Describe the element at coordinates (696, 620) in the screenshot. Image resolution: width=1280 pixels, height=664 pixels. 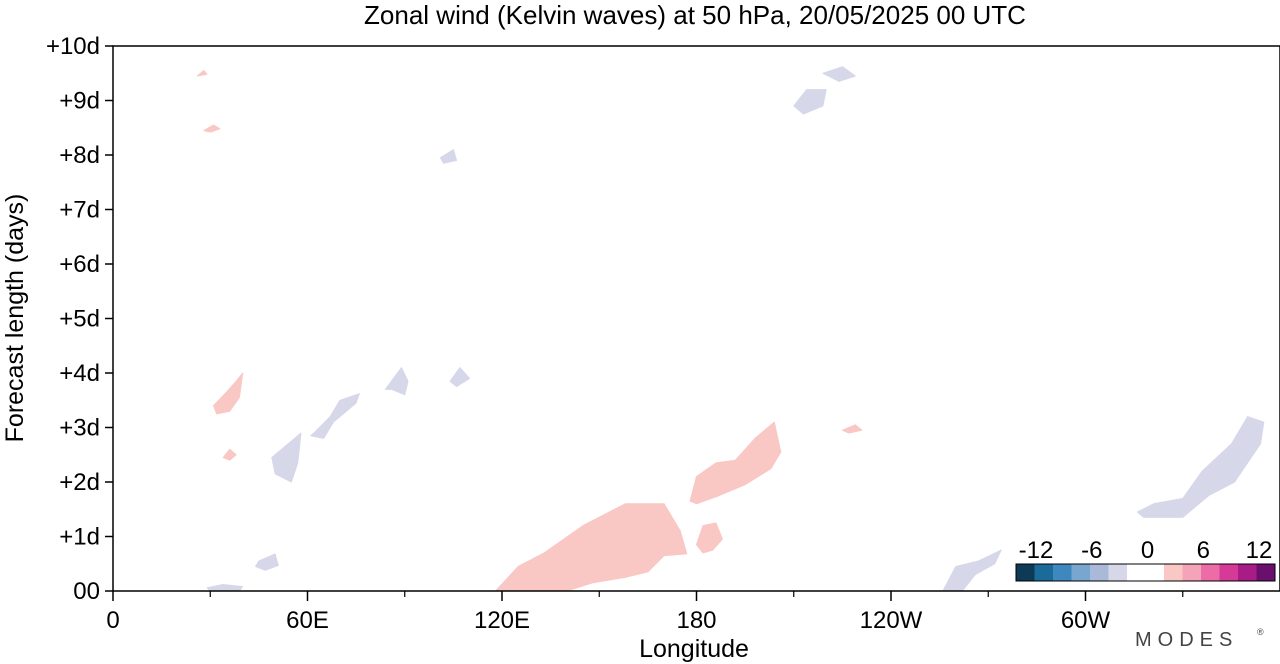
I see `x-tick-label: 180` at that location.